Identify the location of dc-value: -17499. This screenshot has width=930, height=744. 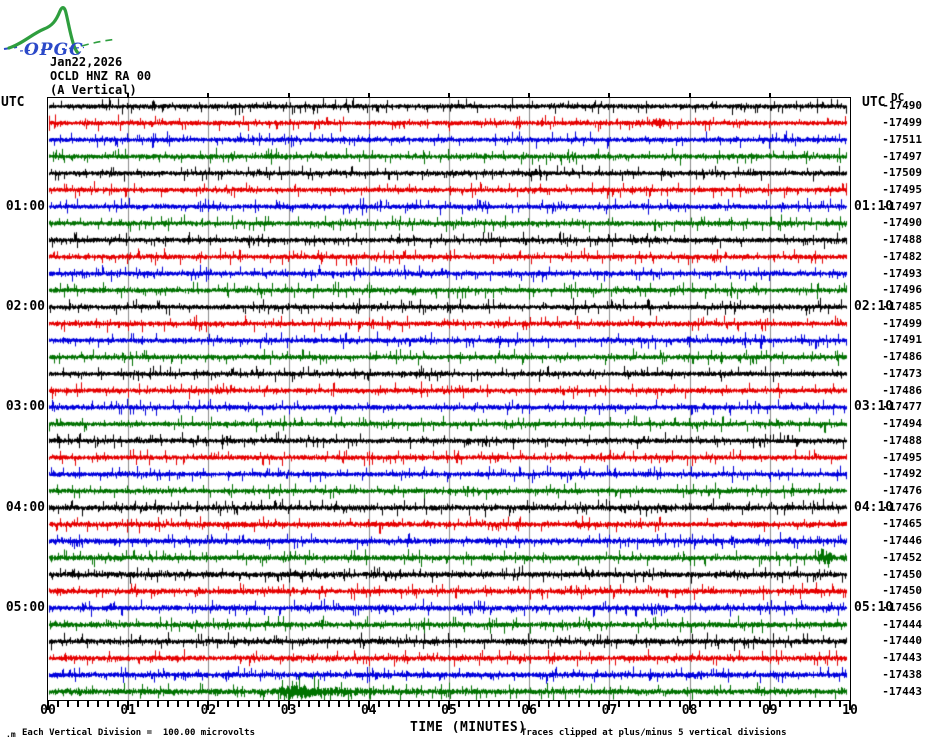
(902, 323).